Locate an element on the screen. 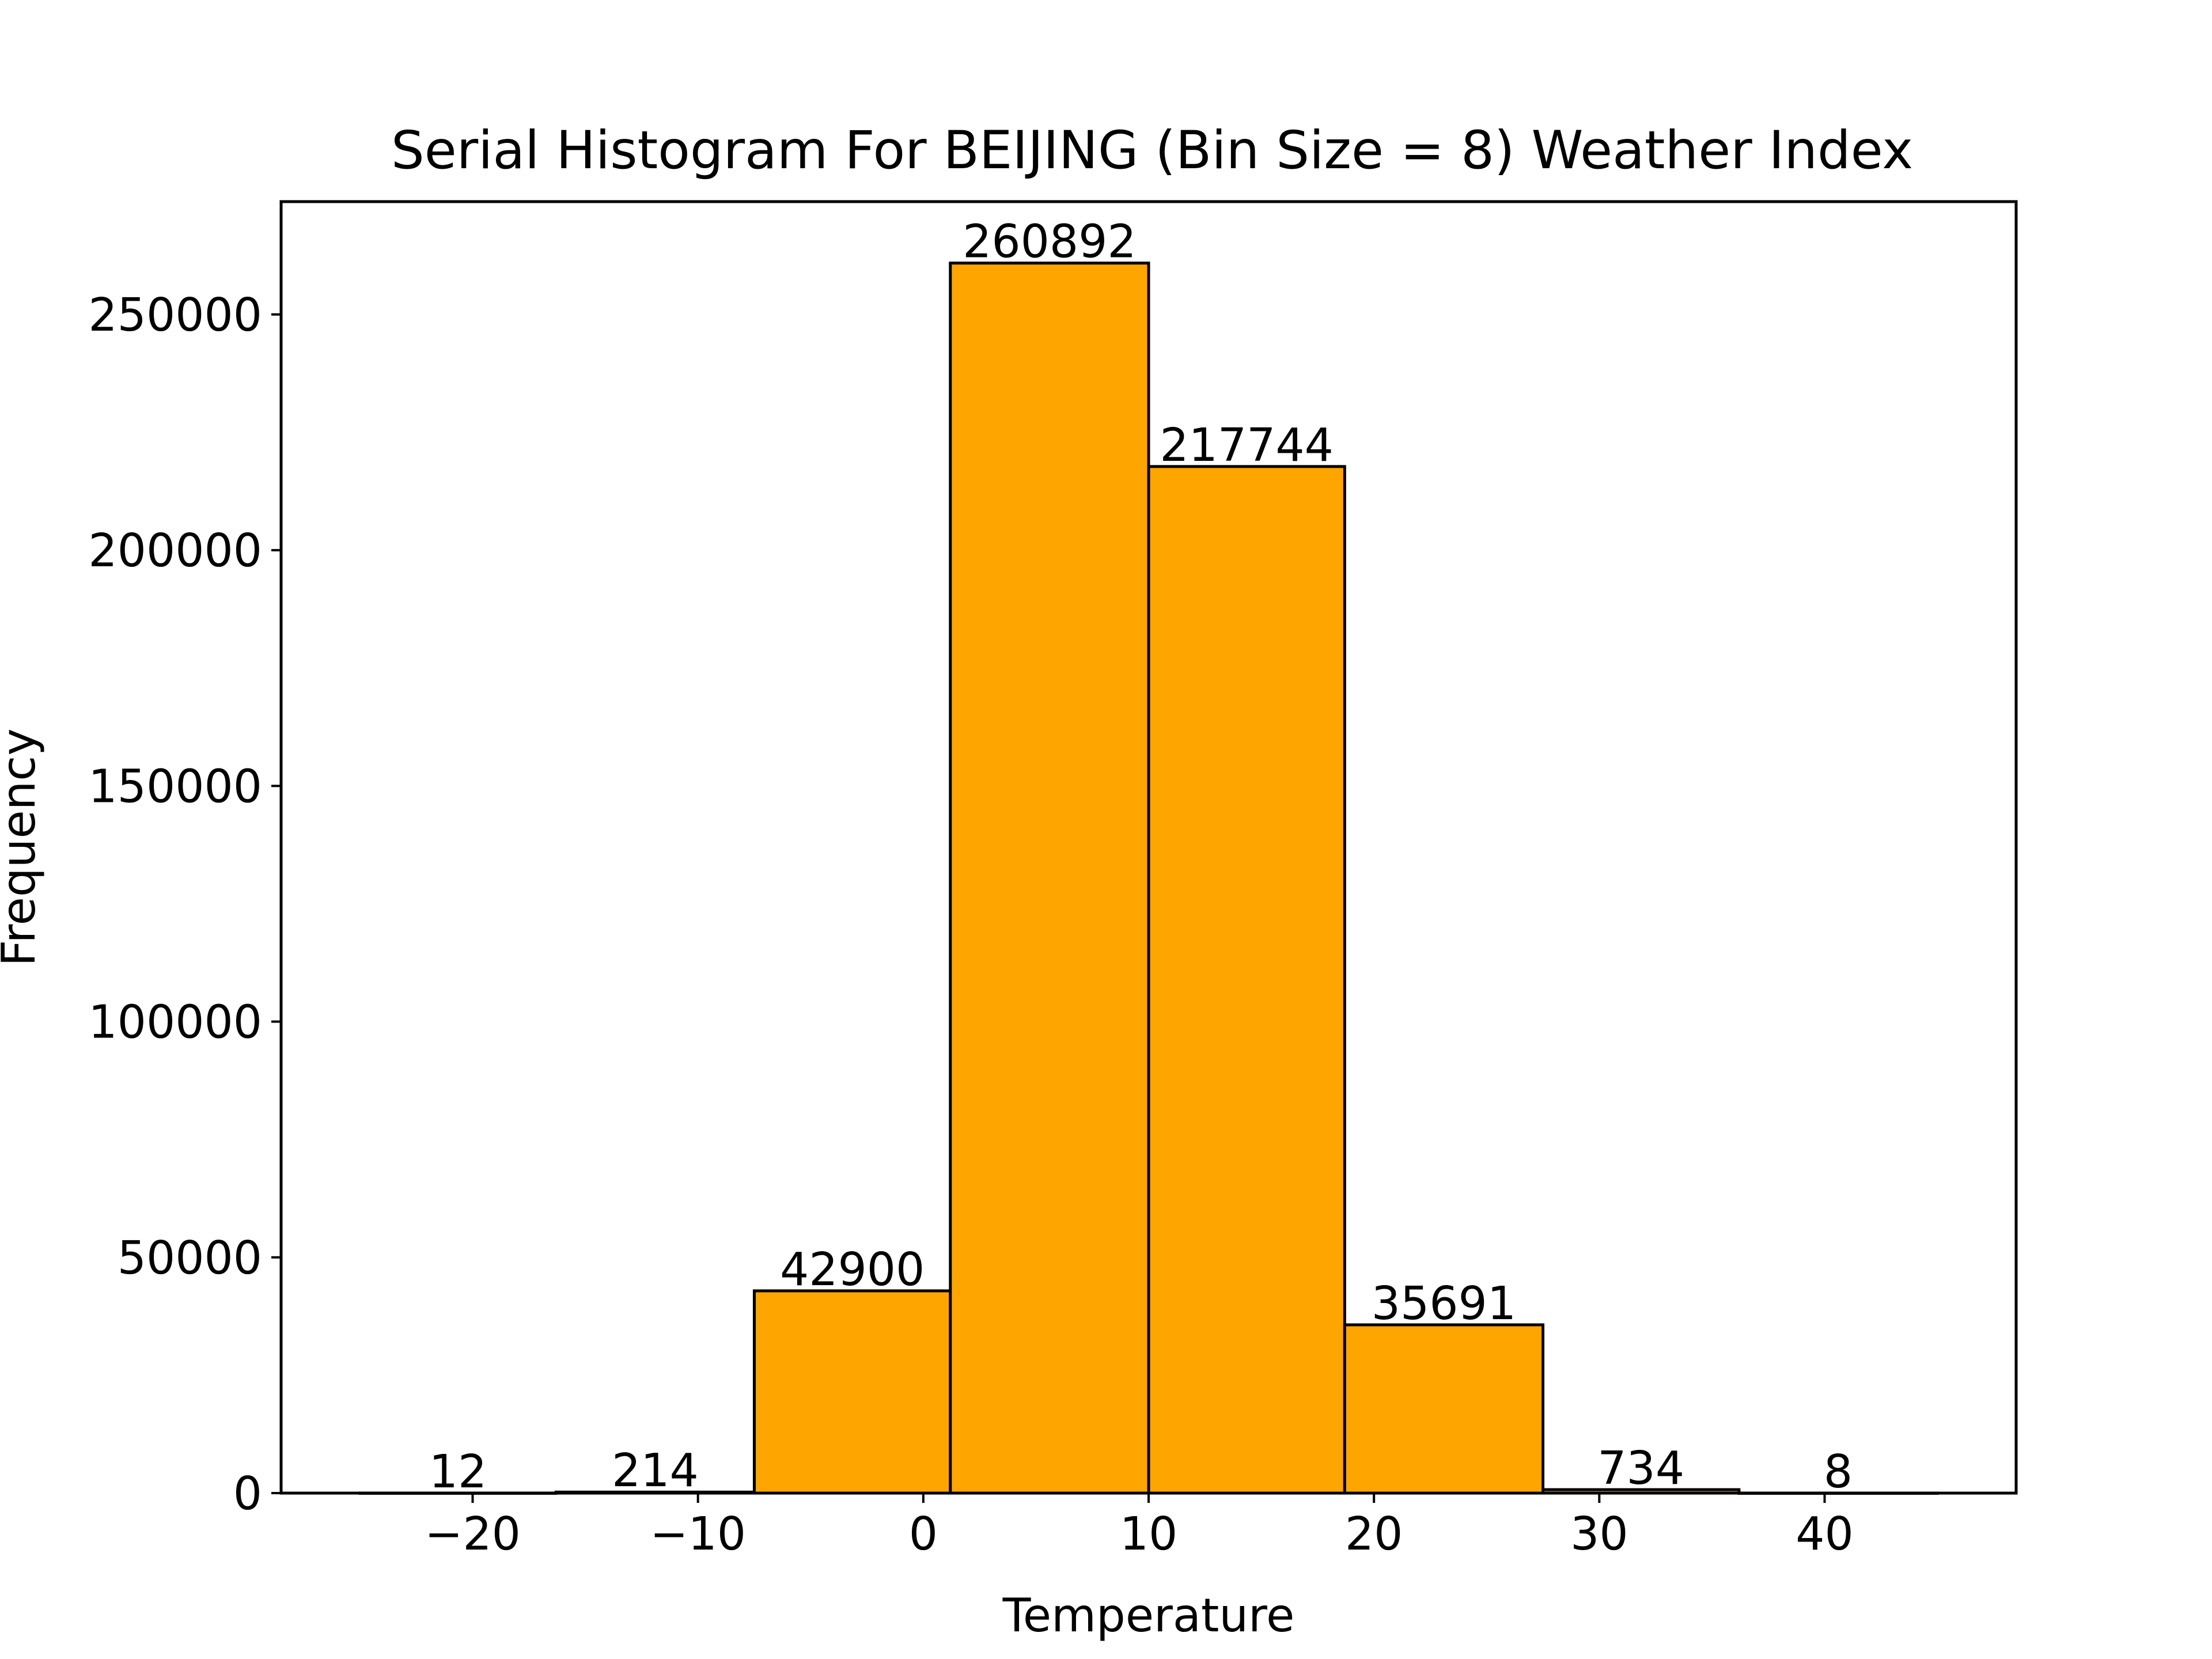 Image resolution: width=2212 pixels, height=1659 pixels. bar-value-label: 214 is located at coordinates (655, 1470).